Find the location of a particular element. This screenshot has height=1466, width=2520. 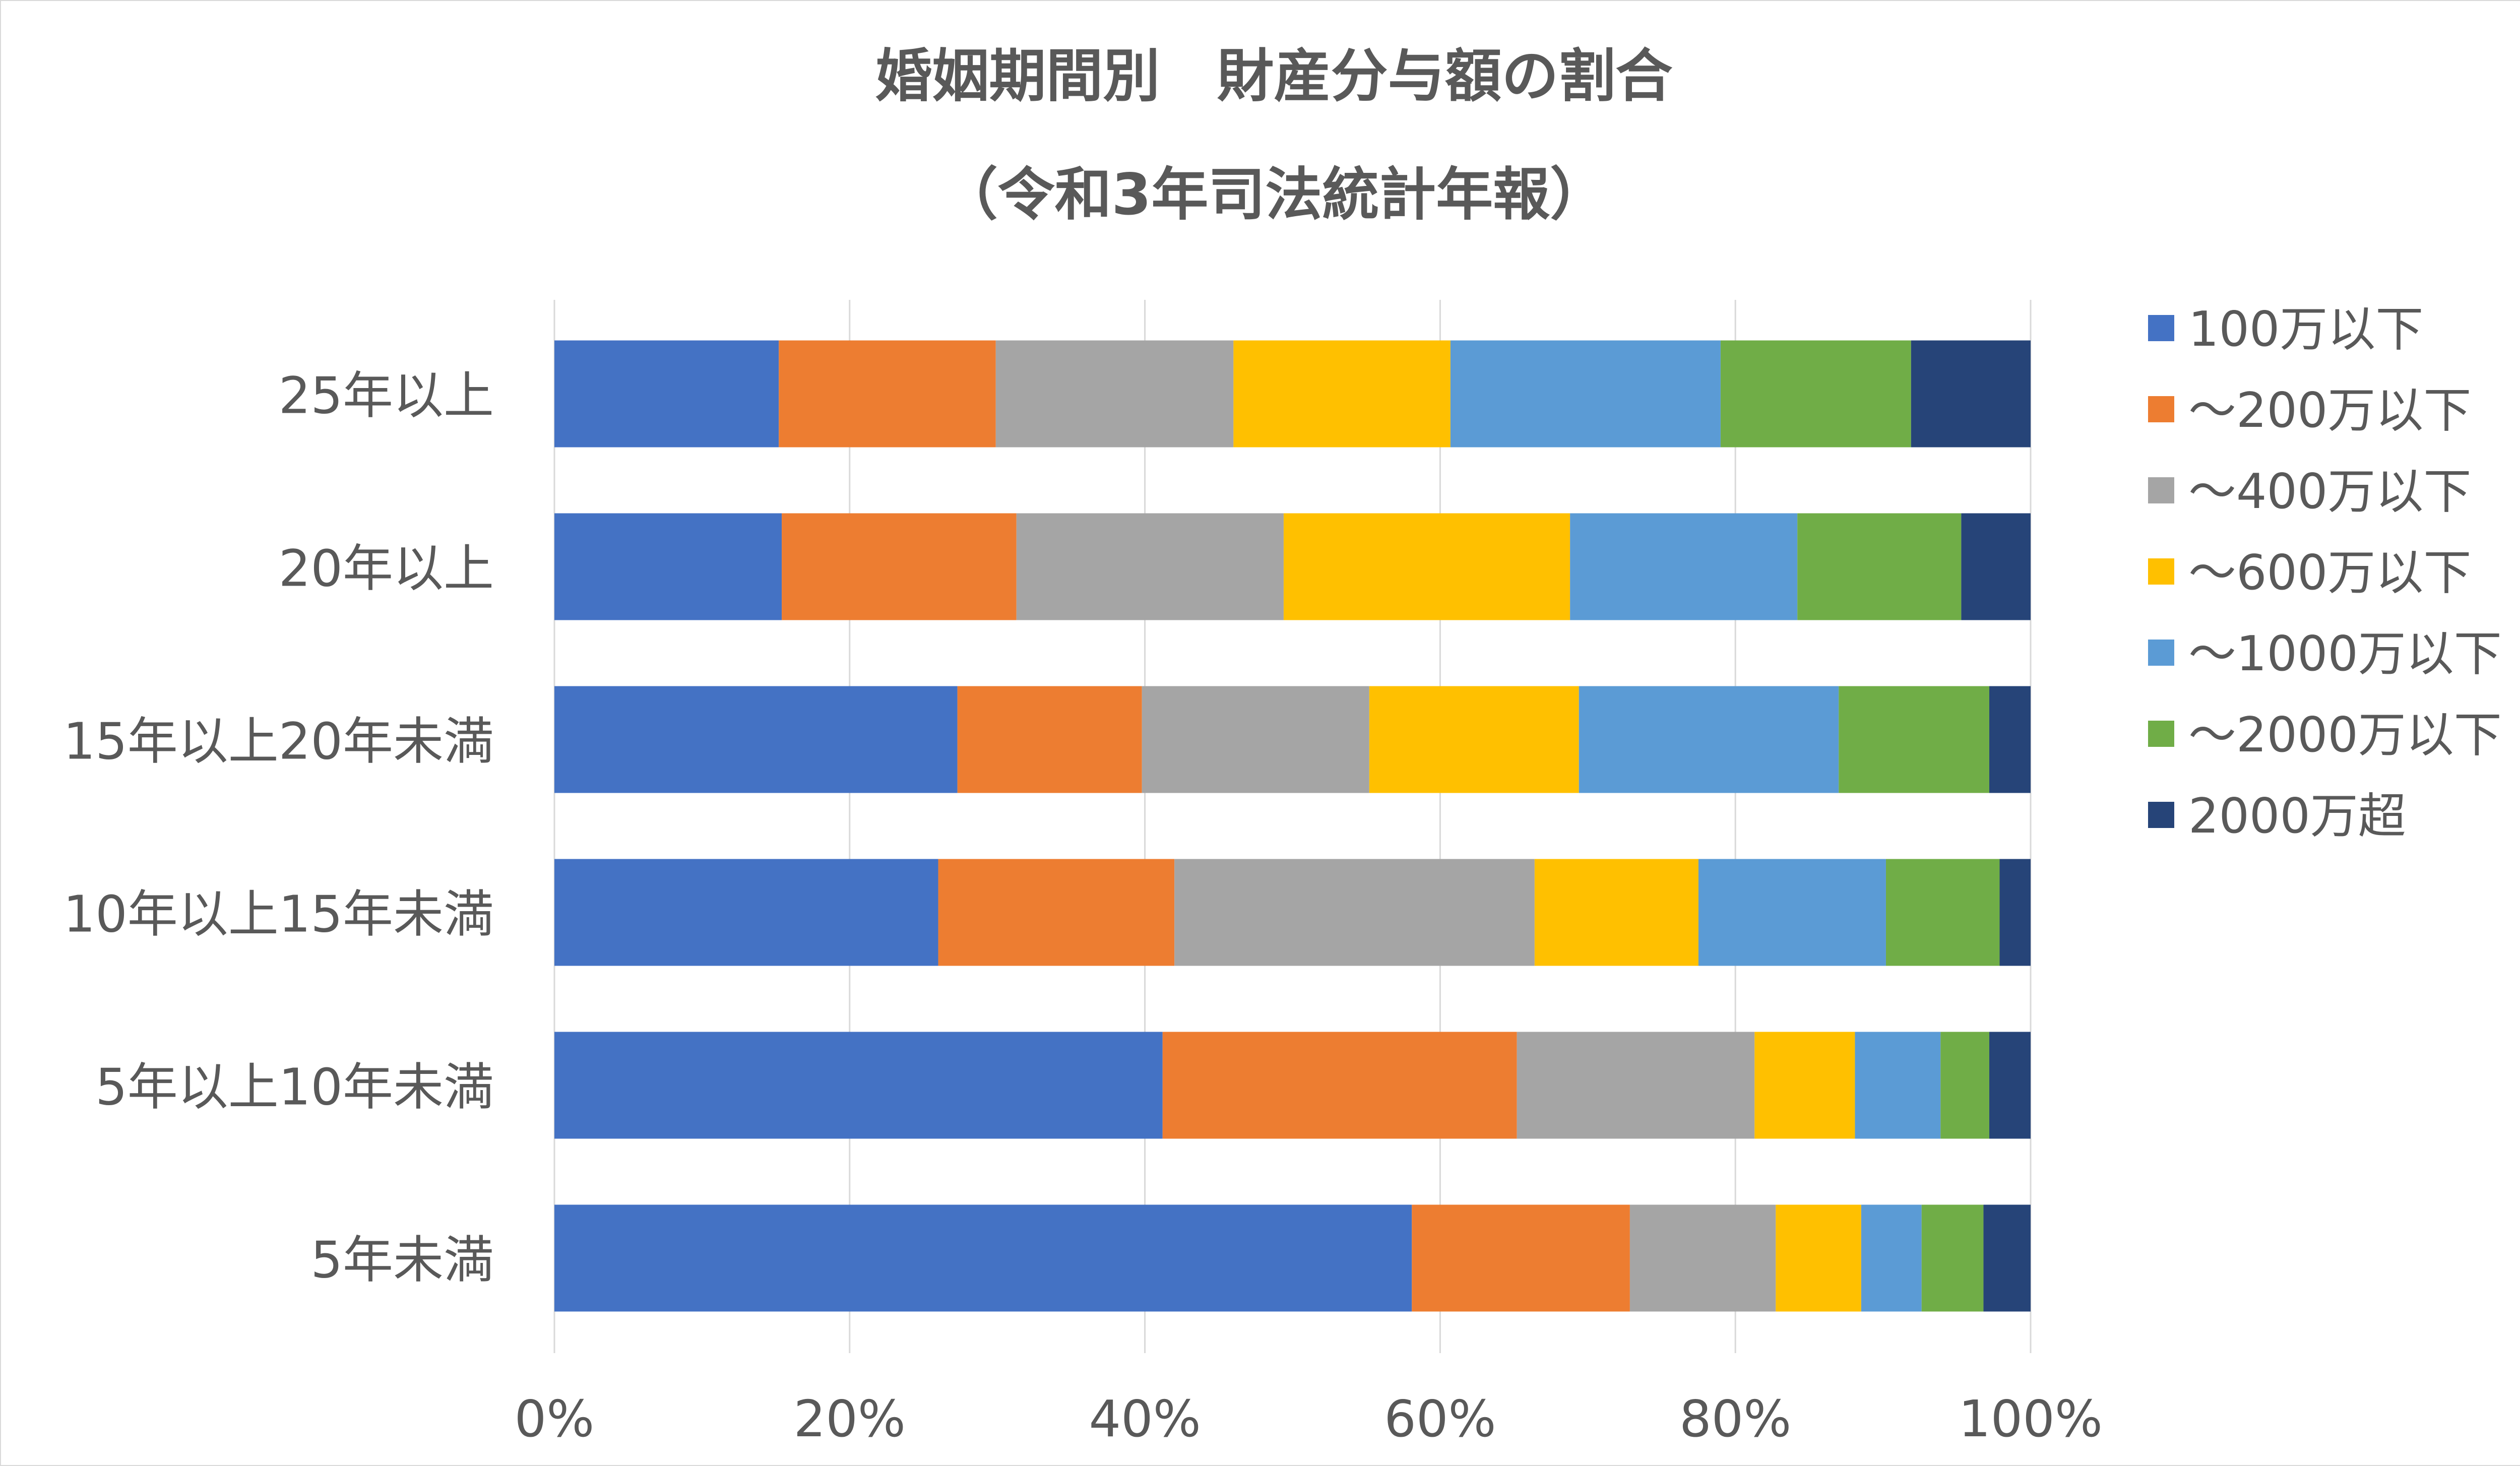

legend-label: ～400万以下 is located at coordinates (2330, 492).